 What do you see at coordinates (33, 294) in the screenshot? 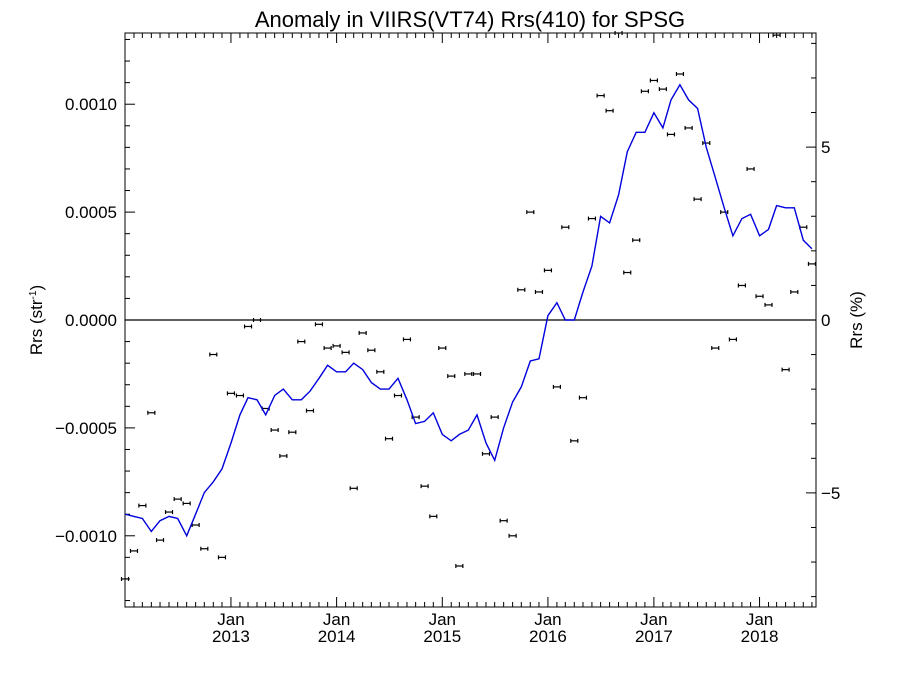
I see `y-axis-label-superscript: -1` at bounding box center [33, 294].